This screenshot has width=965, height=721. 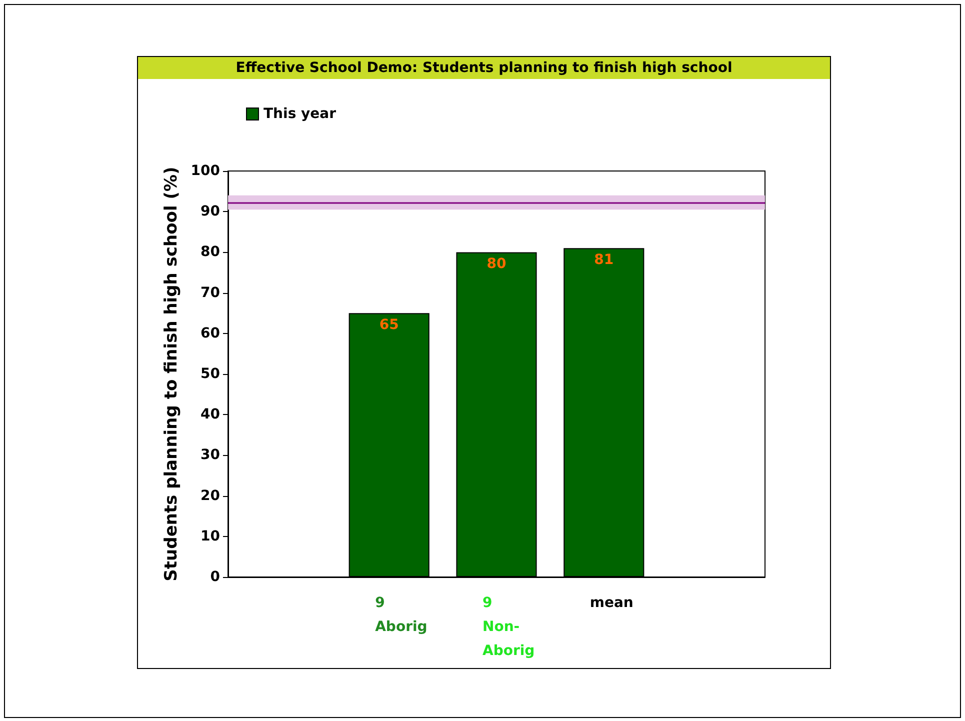 I want to click on y-tick-label: 70, so click(x=210, y=292).